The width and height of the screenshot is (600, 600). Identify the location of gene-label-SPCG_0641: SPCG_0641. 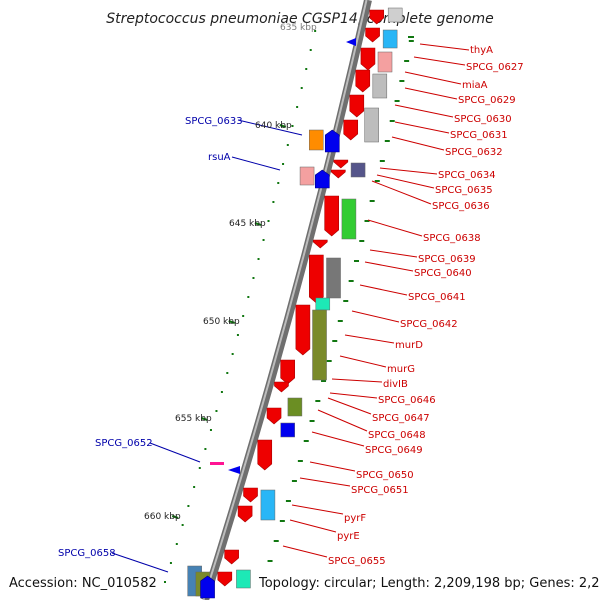
(437, 297).